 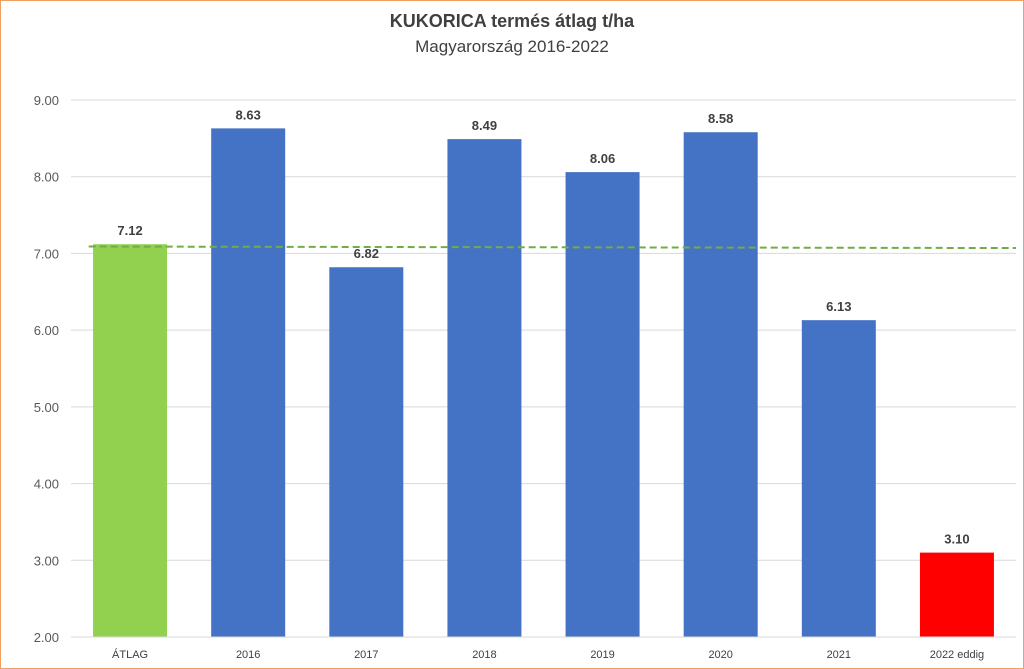 I want to click on chart-title: KUKORICA termés átlag t/ha, so click(x=512, y=21).